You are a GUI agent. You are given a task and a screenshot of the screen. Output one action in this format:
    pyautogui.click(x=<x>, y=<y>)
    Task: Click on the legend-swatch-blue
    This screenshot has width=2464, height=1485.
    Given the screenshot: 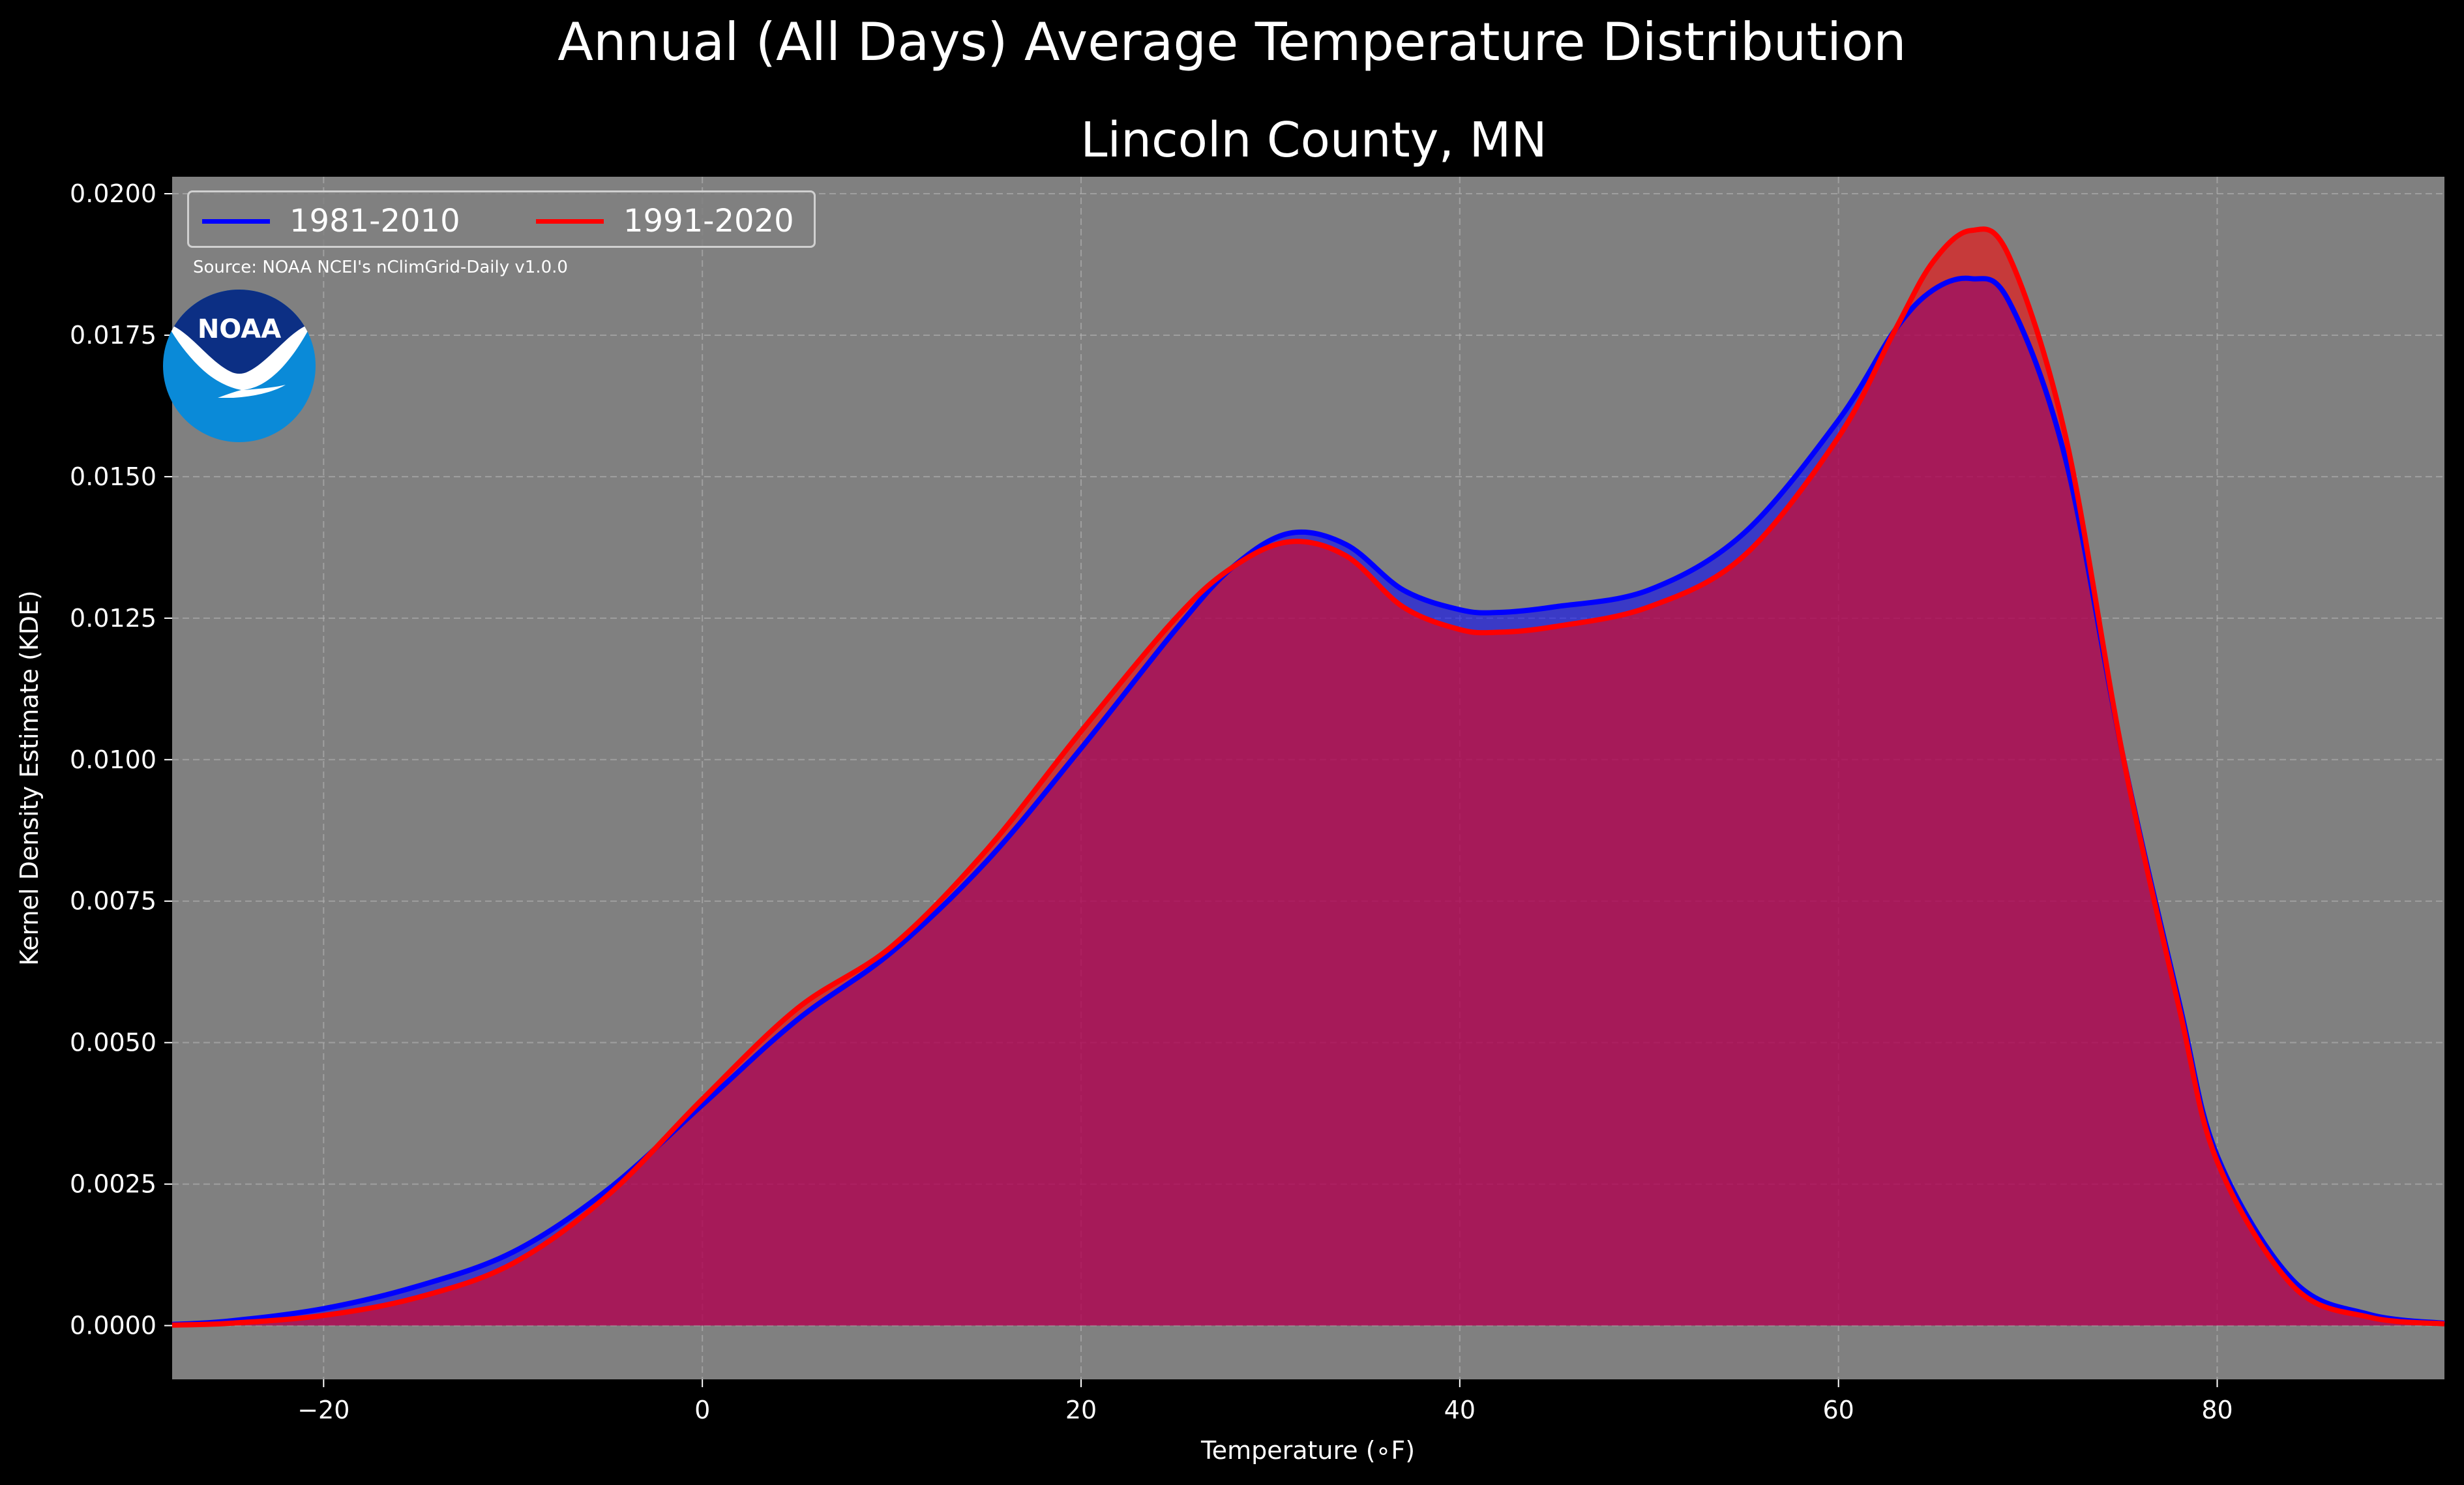 What is the action you would take?
    pyautogui.click(x=236, y=221)
    